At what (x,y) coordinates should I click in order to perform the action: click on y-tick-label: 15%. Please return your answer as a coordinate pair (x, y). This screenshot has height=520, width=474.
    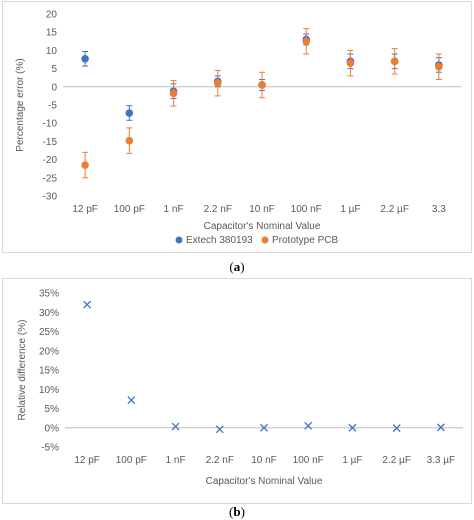
    Looking at the image, I should click on (49, 371).